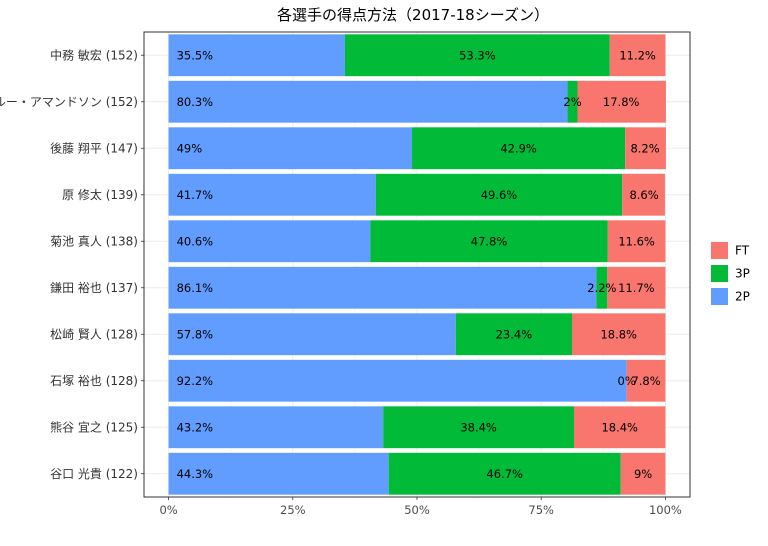 The height and width of the screenshot is (546, 768). What do you see at coordinates (94, 287) in the screenshot?
I see `y-tick-label: 鎌田 裕也 (137)` at bounding box center [94, 287].